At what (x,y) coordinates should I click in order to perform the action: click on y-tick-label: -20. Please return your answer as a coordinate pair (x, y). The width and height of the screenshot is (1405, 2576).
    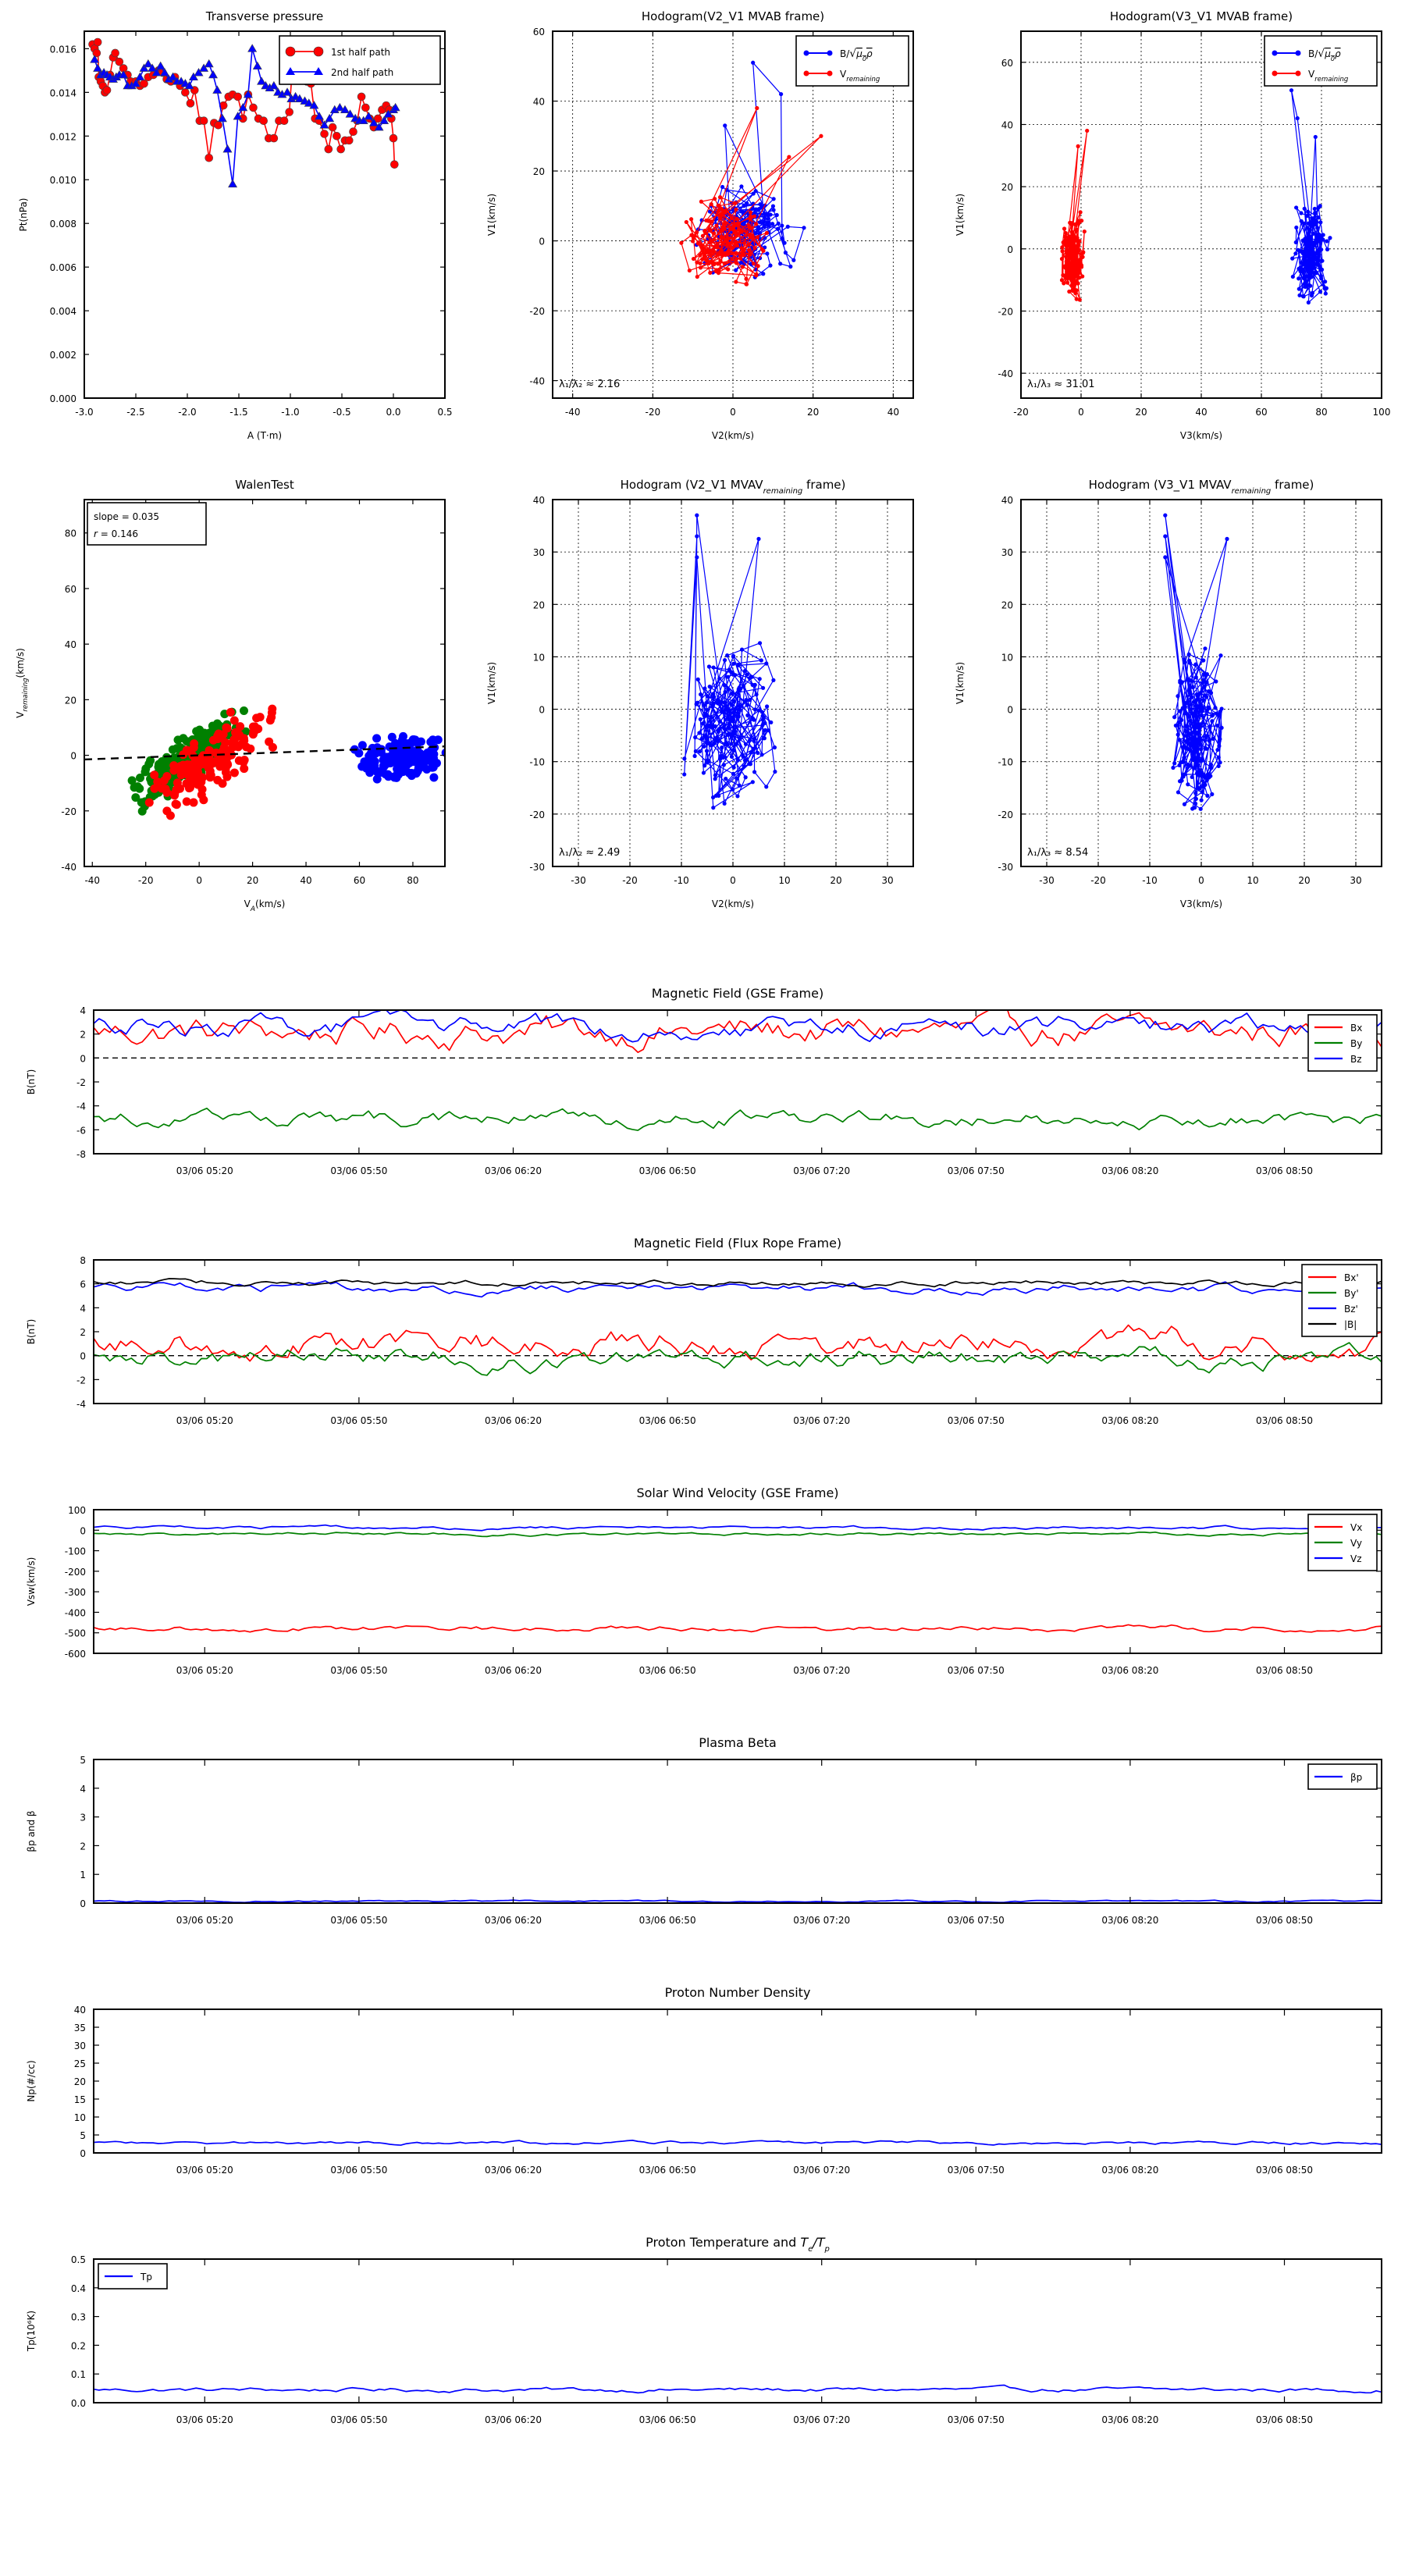
    Looking at the image, I should click on (1006, 814).